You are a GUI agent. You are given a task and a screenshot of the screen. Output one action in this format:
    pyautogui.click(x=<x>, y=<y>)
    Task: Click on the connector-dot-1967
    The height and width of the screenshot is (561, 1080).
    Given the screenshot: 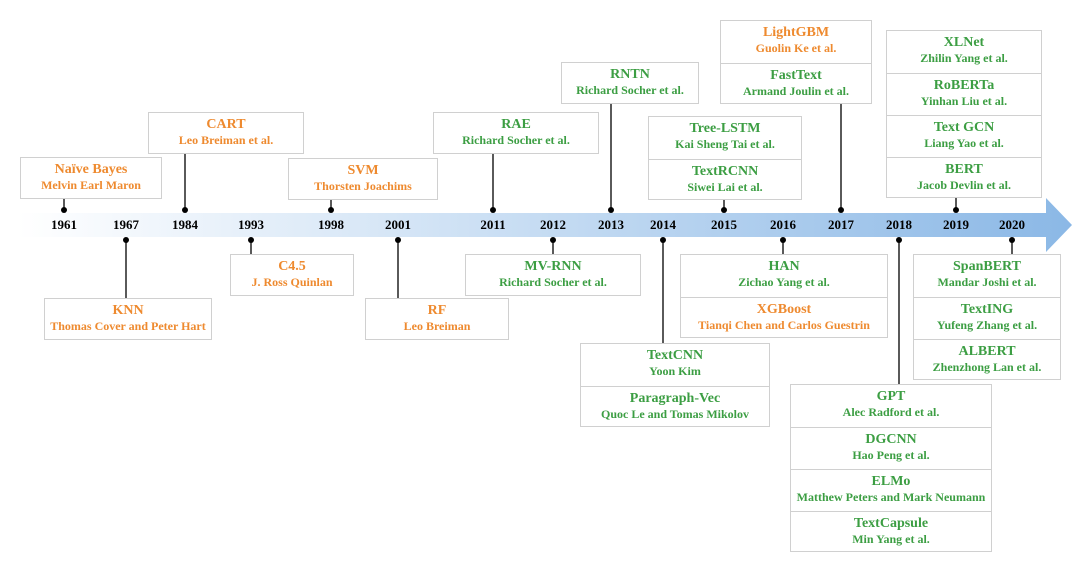 What is the action you would take?
    pyautogui.click(x=126, y=240)
    